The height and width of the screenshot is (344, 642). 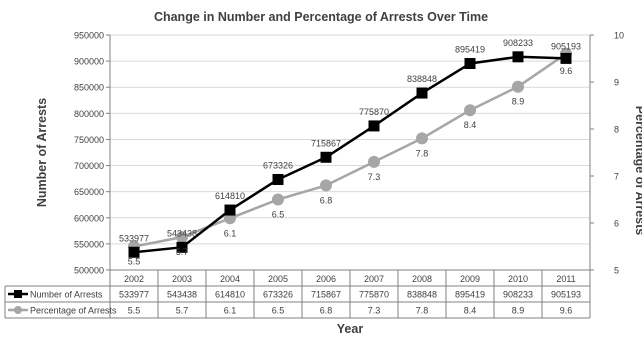 I want to click on x-tick-label: 2008, so click(x=422, y=279).